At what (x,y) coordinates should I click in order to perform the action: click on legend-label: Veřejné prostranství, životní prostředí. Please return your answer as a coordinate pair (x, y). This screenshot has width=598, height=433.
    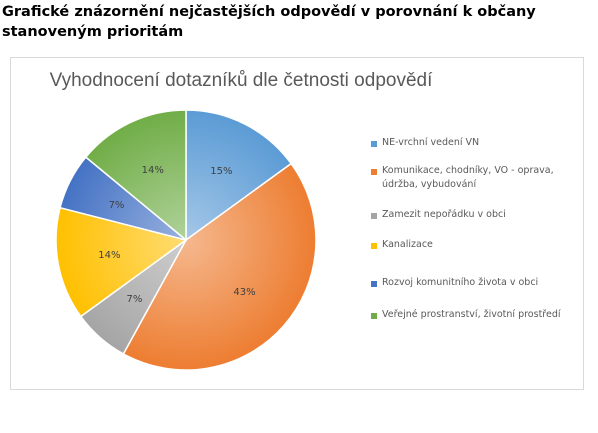
    Looking at the image, I should click on (471, 314).